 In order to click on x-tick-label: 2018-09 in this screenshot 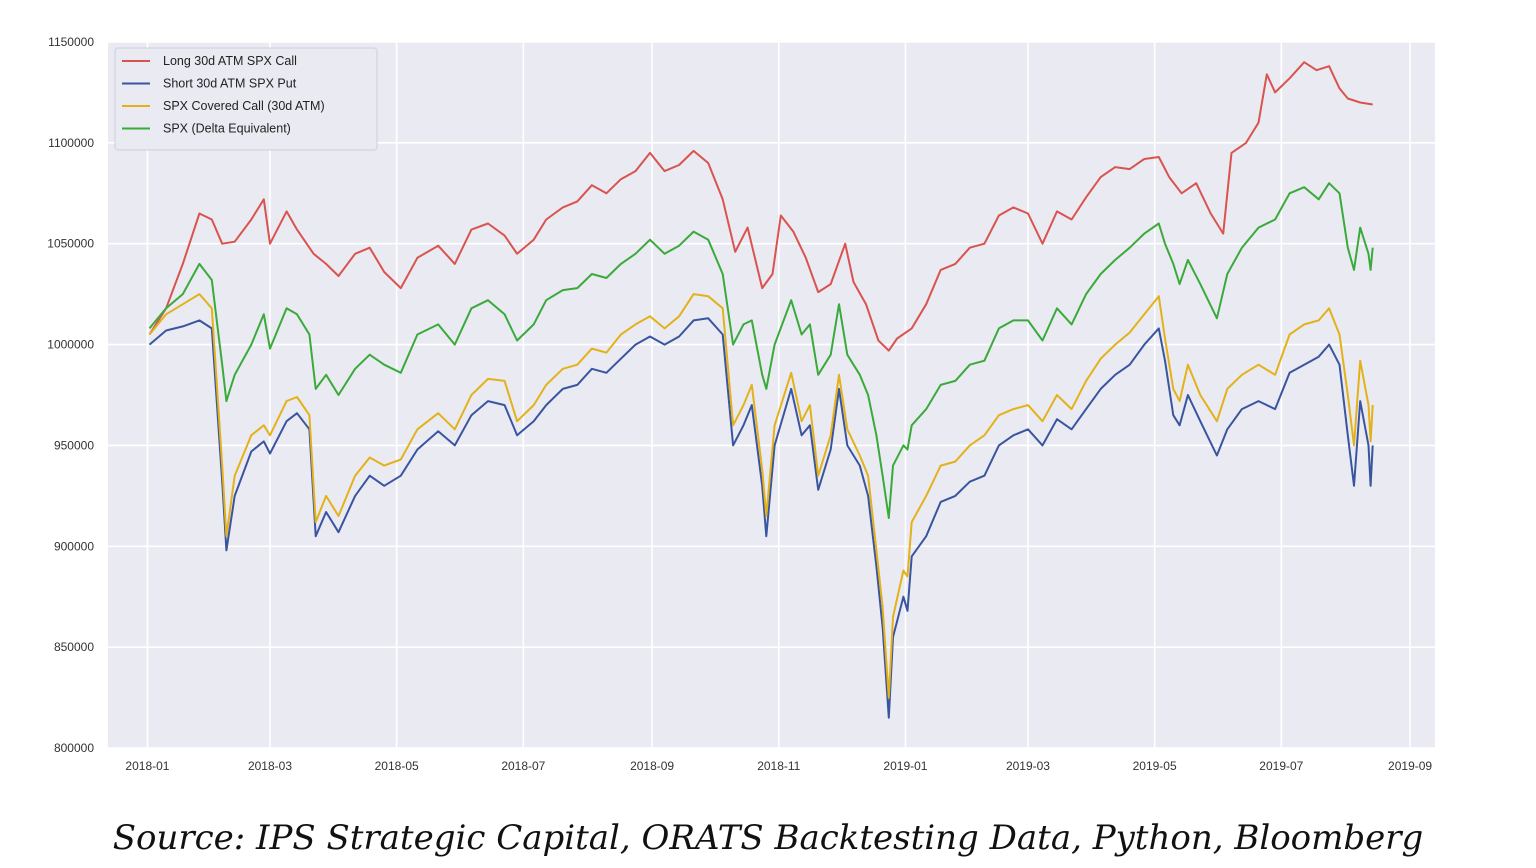, I will do `click(652, 766)`.